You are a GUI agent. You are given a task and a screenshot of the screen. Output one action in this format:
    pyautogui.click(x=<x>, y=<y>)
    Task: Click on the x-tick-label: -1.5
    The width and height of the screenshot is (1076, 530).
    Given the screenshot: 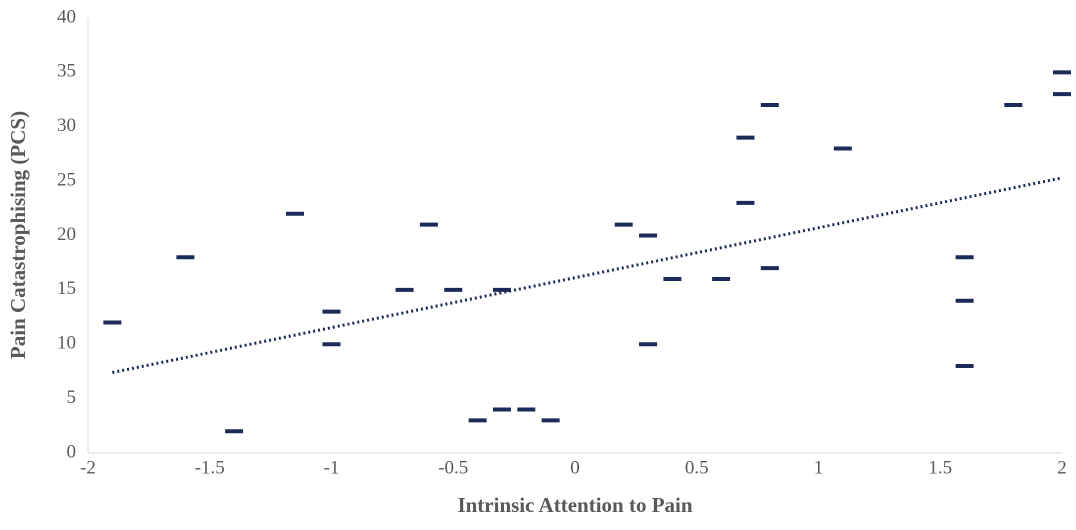 What is the action you would take?
    pyautogui.click(x=210, y=467)
    